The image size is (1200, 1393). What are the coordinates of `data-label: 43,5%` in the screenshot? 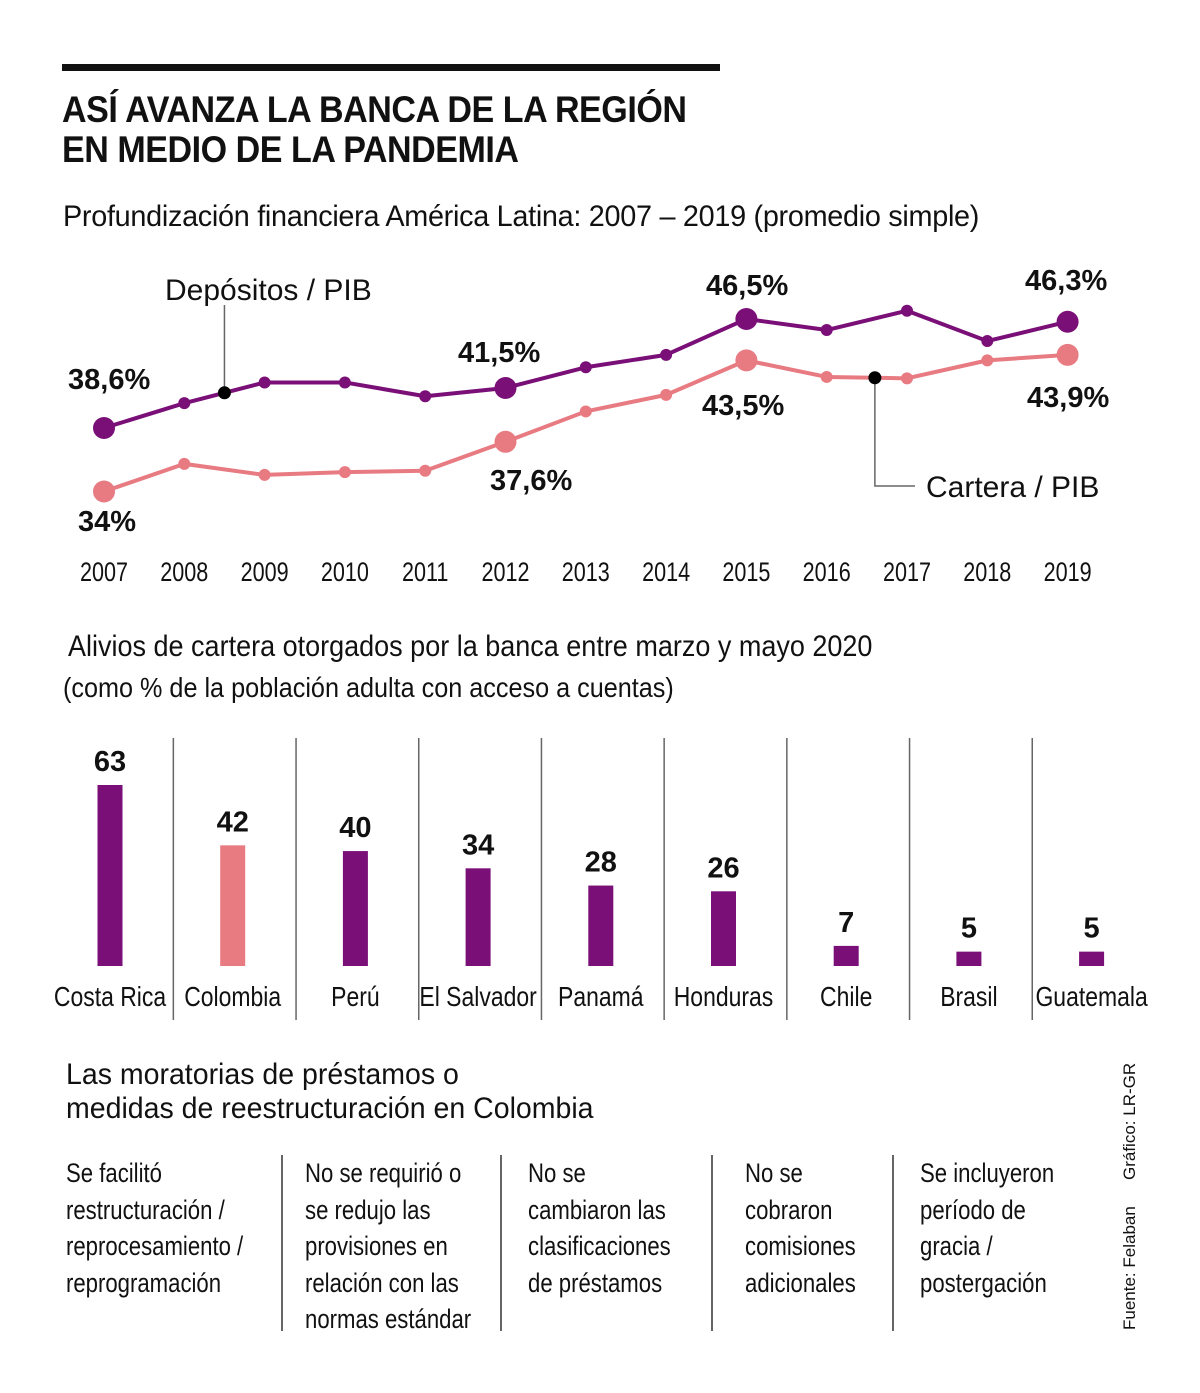 It's located at (743, 406).